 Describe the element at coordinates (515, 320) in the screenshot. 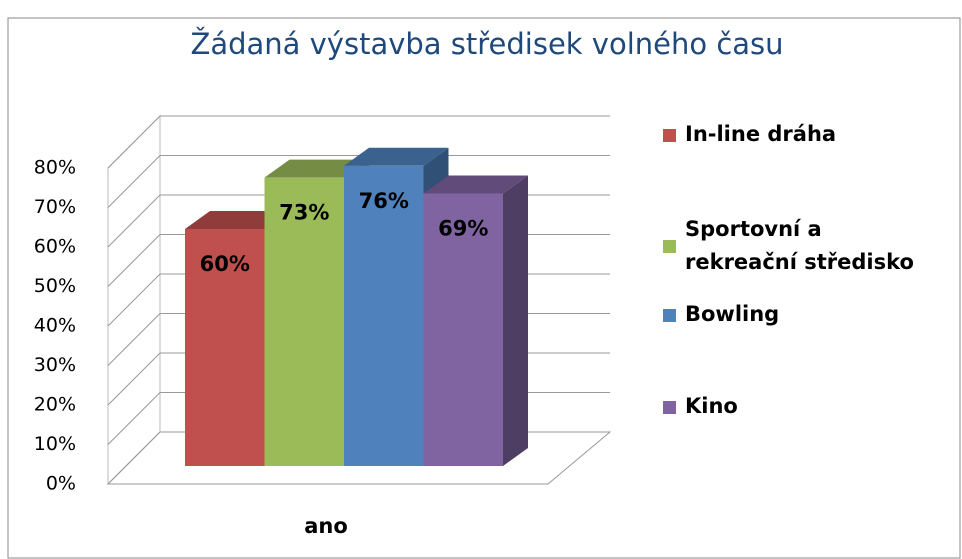

I see `bar-side` at that location.